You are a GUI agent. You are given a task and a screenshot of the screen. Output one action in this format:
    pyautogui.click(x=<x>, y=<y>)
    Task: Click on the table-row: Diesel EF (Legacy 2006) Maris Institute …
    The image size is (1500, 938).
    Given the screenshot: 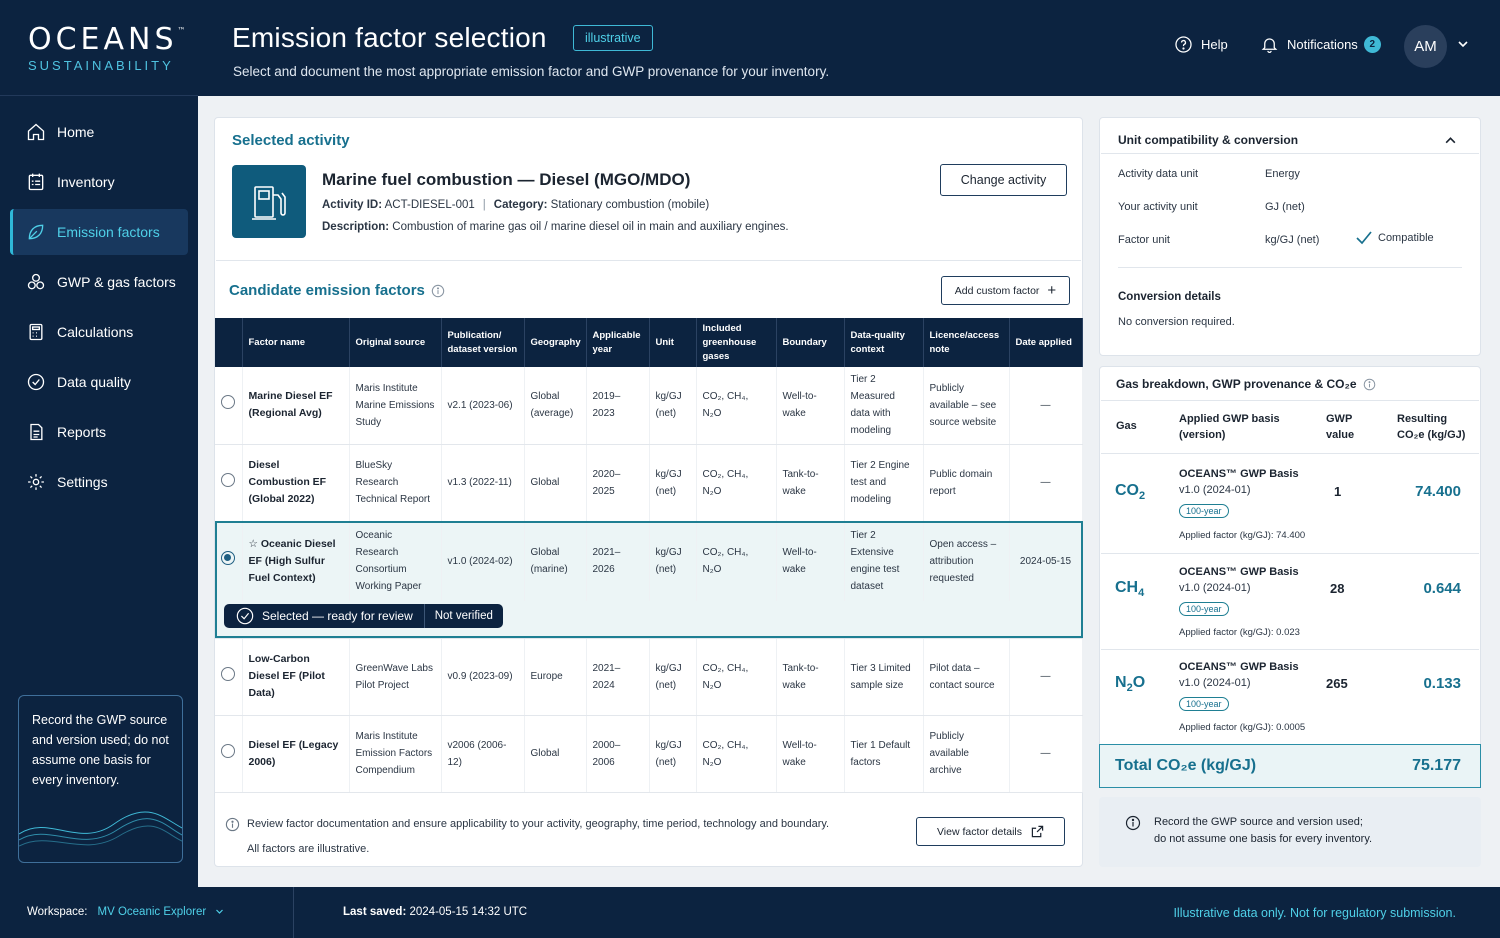 What is the action you would take?
    pyautogui.click(x=649, y=754)
    